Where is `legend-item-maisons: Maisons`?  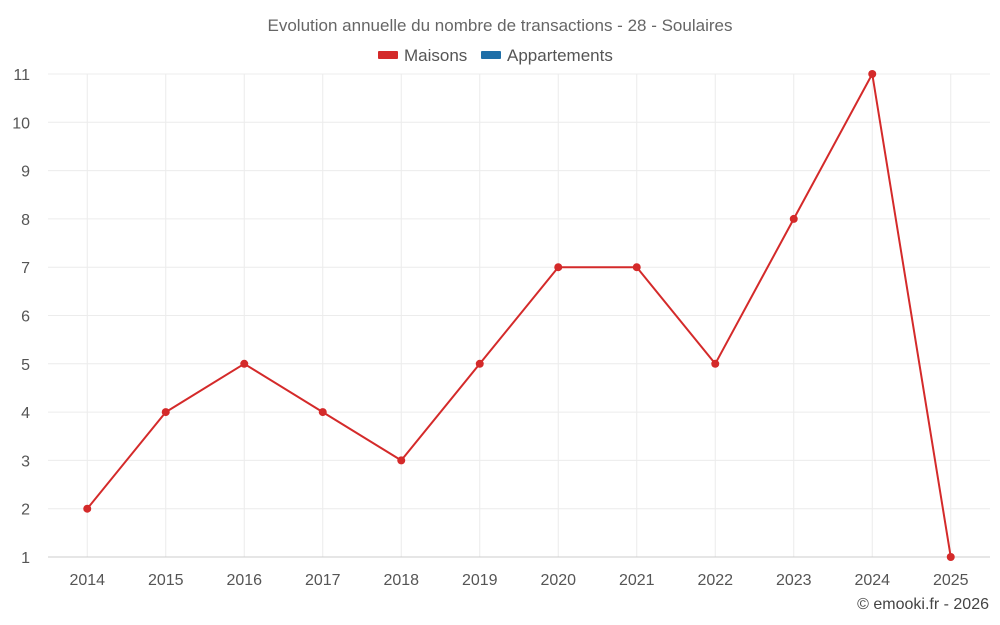 legend-item-maisons: Maisons is located at coordinates (422, 55).